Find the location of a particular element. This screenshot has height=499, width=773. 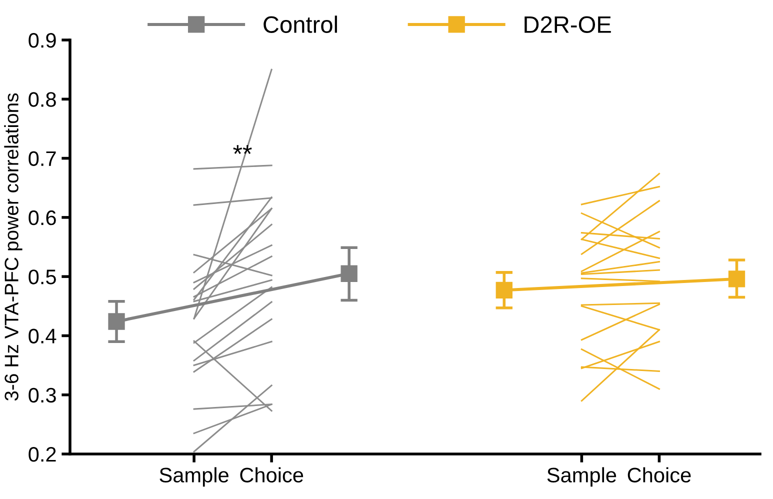

y-tick-label: 0.8 is located at coordinates (42, 99).